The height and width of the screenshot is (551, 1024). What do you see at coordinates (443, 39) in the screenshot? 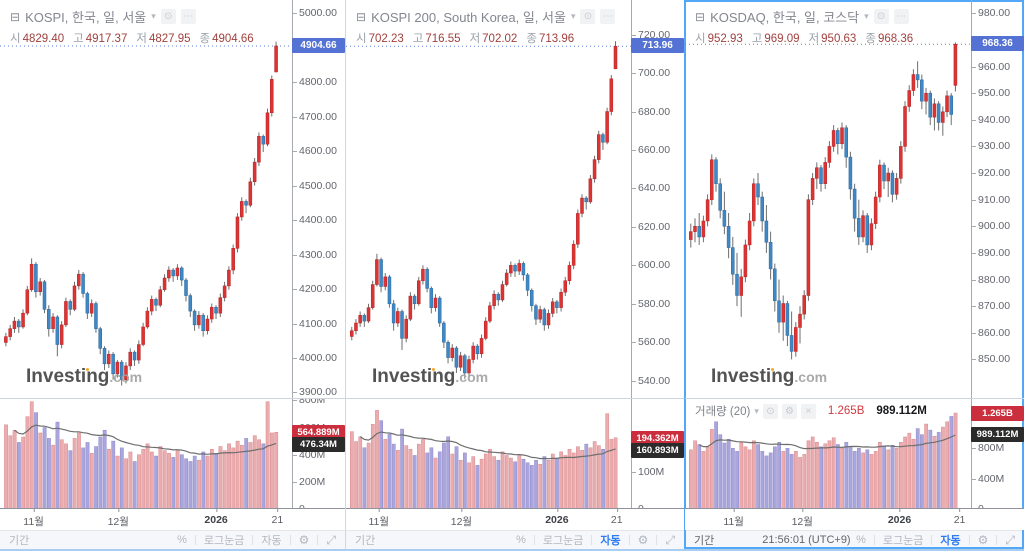
I see `high-value: 716.55` at bounding box center [443, 39].